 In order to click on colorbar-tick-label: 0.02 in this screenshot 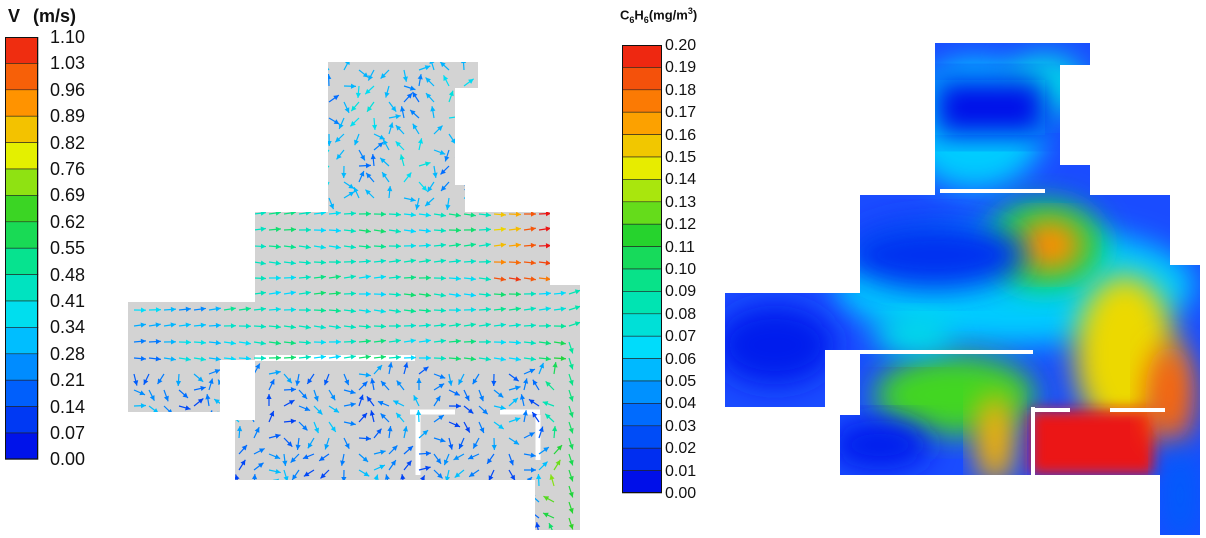, I will do `click(681, 449)`.